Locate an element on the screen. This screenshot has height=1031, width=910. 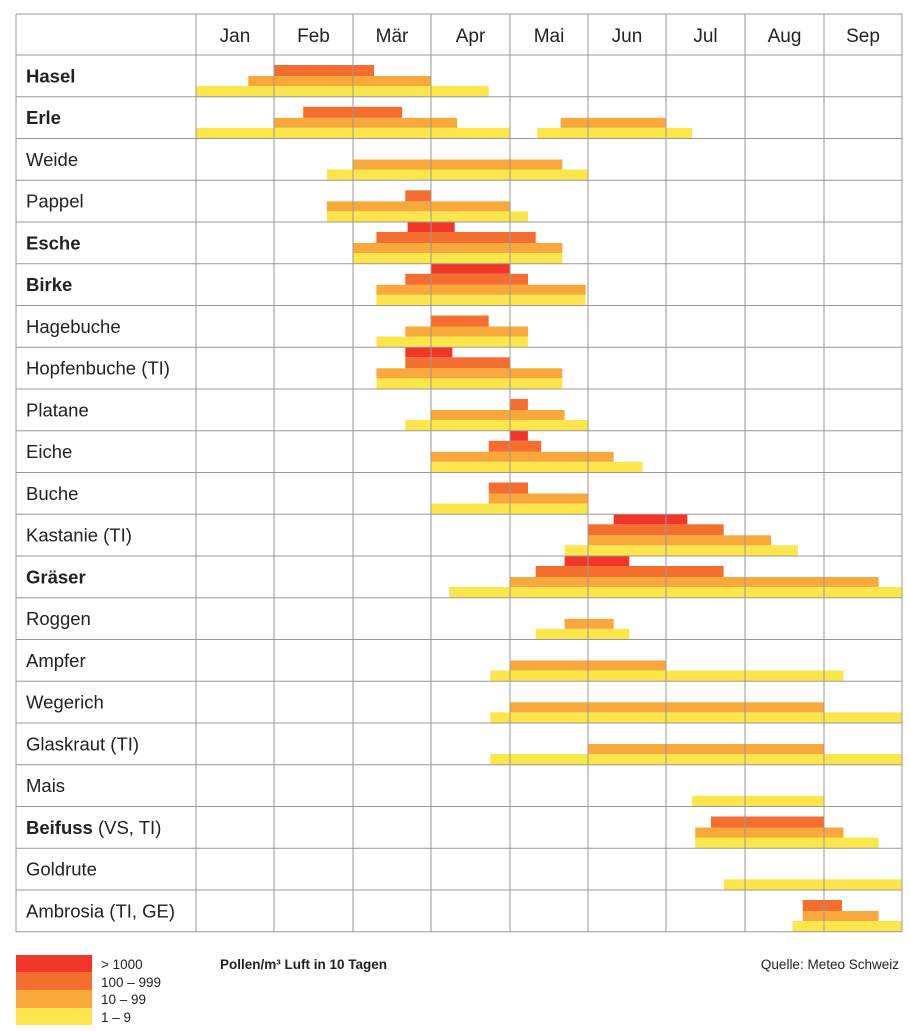
plant-label-mais: Mais is located at coordinates (45, 785).